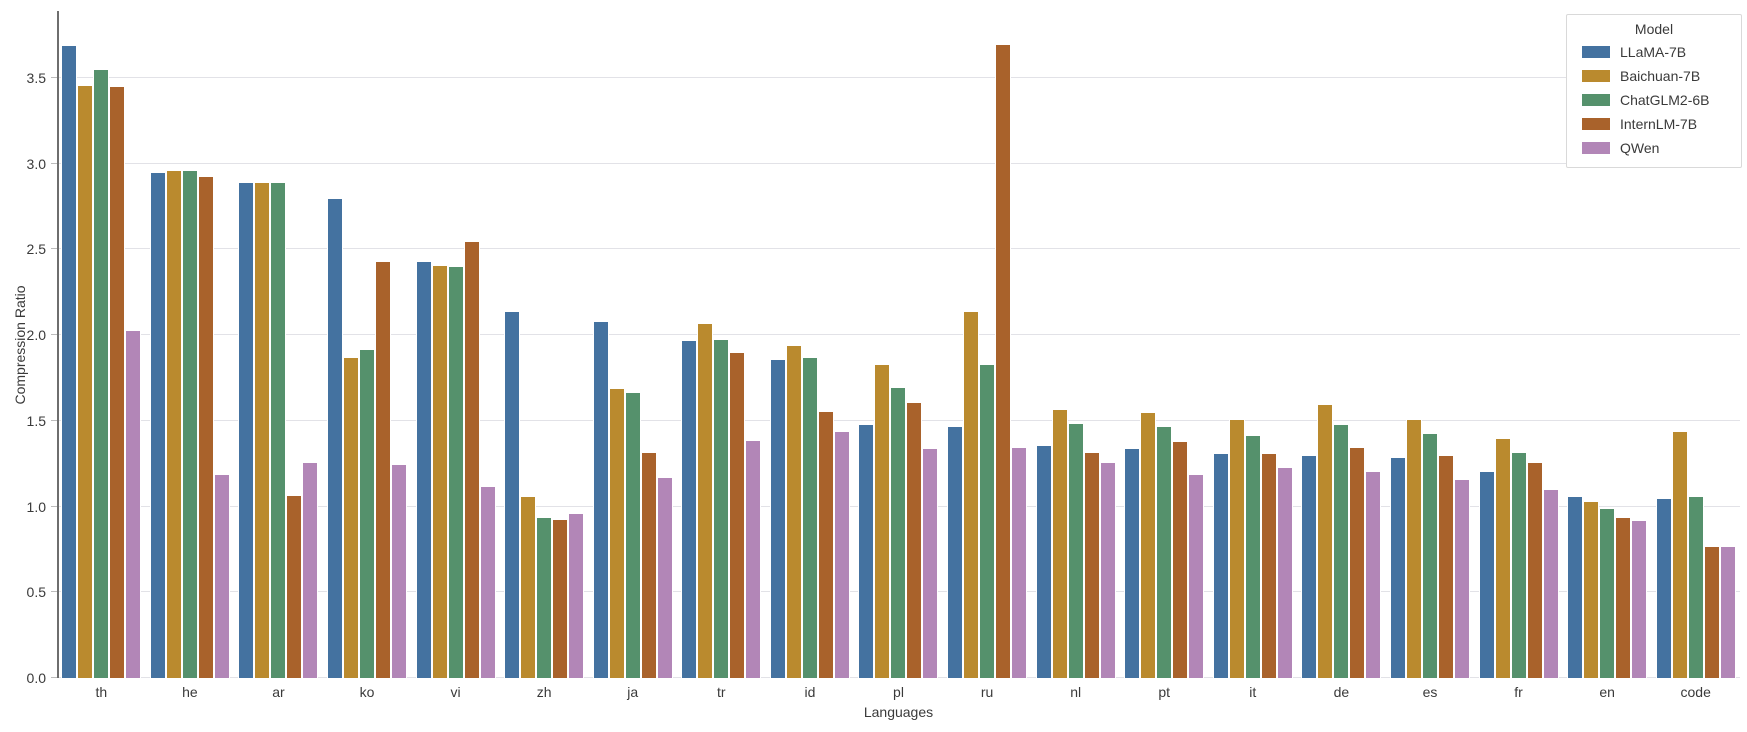 The width and height of the screenshot is (1747, 732). Describe the element at coordinates (1695, 692) in the screenshot. I see `x-tick-label: code` at that location.